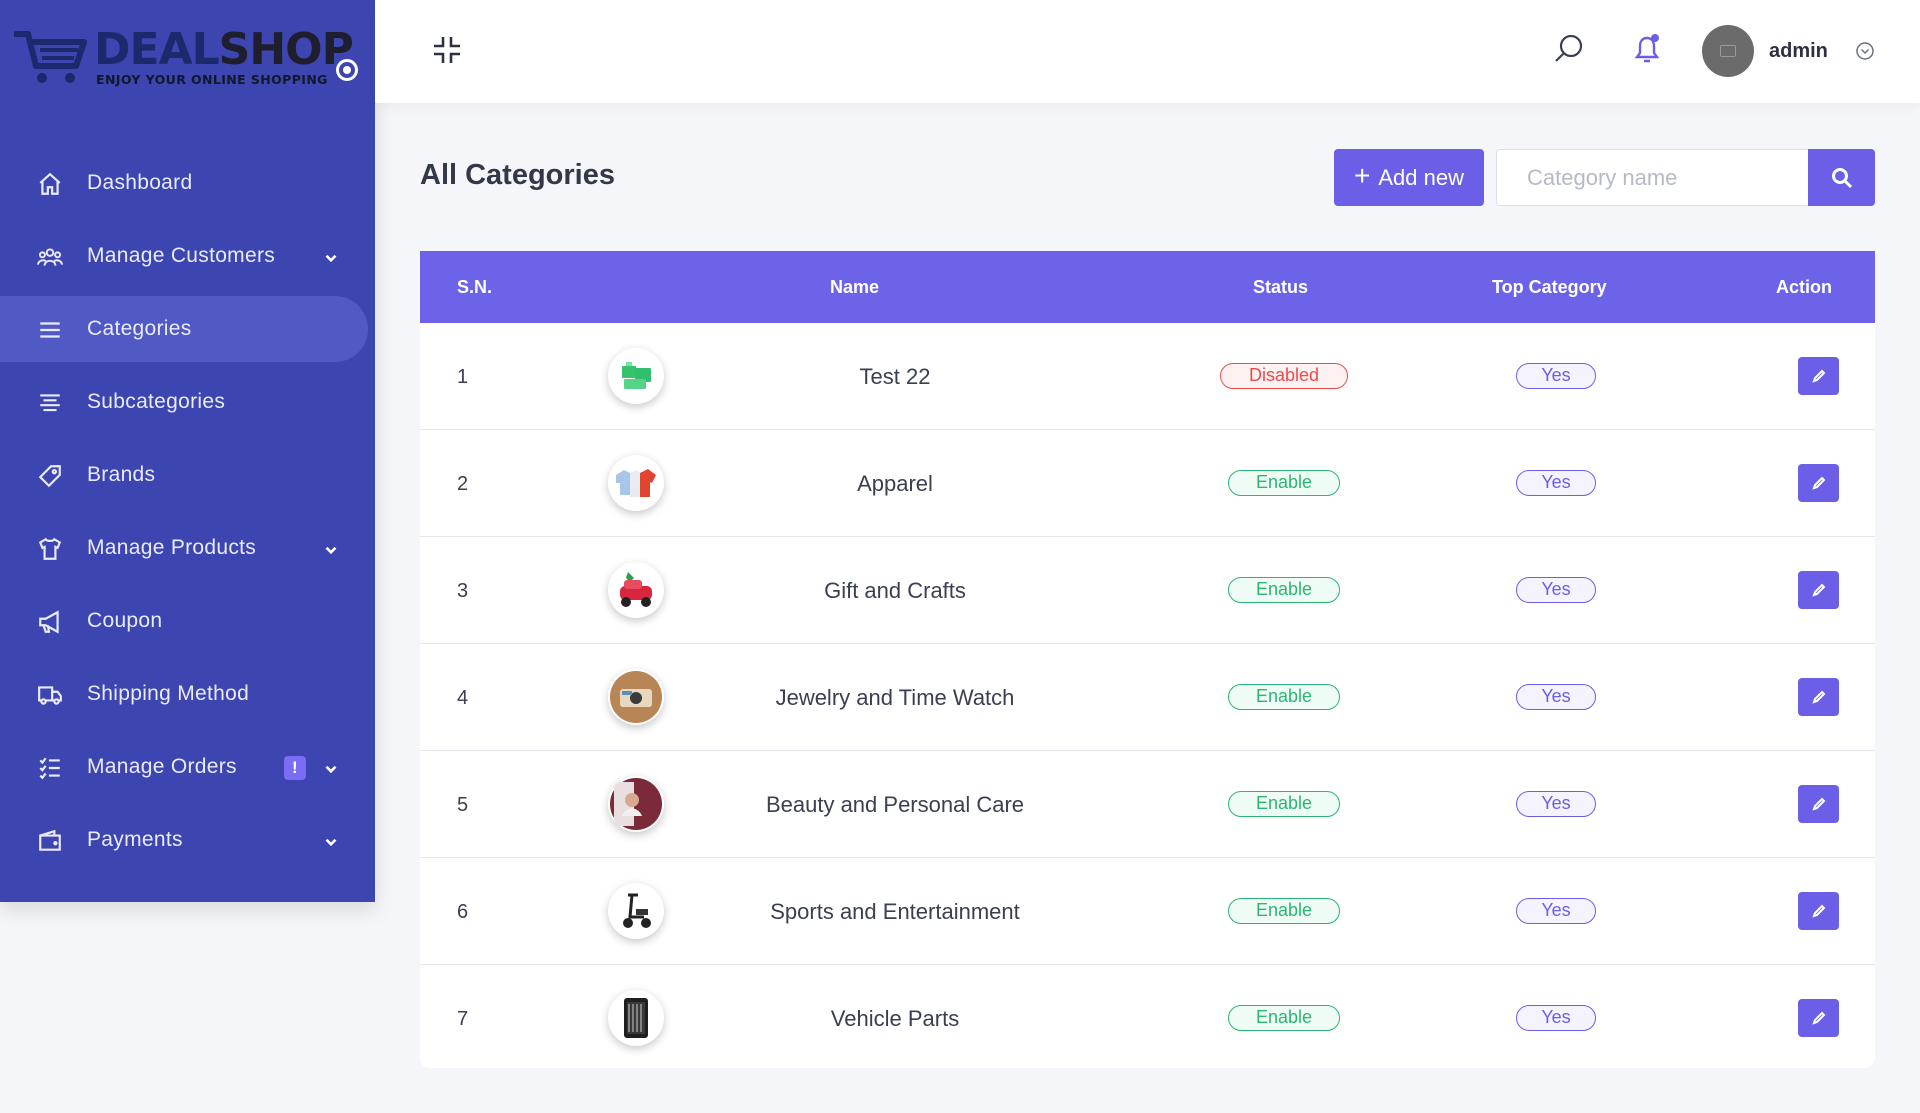  What do you see at coordinates (1549, 287) in the screenshot?
I see `column-header-top-category: Top Category` at bounding box center [1549, 287].